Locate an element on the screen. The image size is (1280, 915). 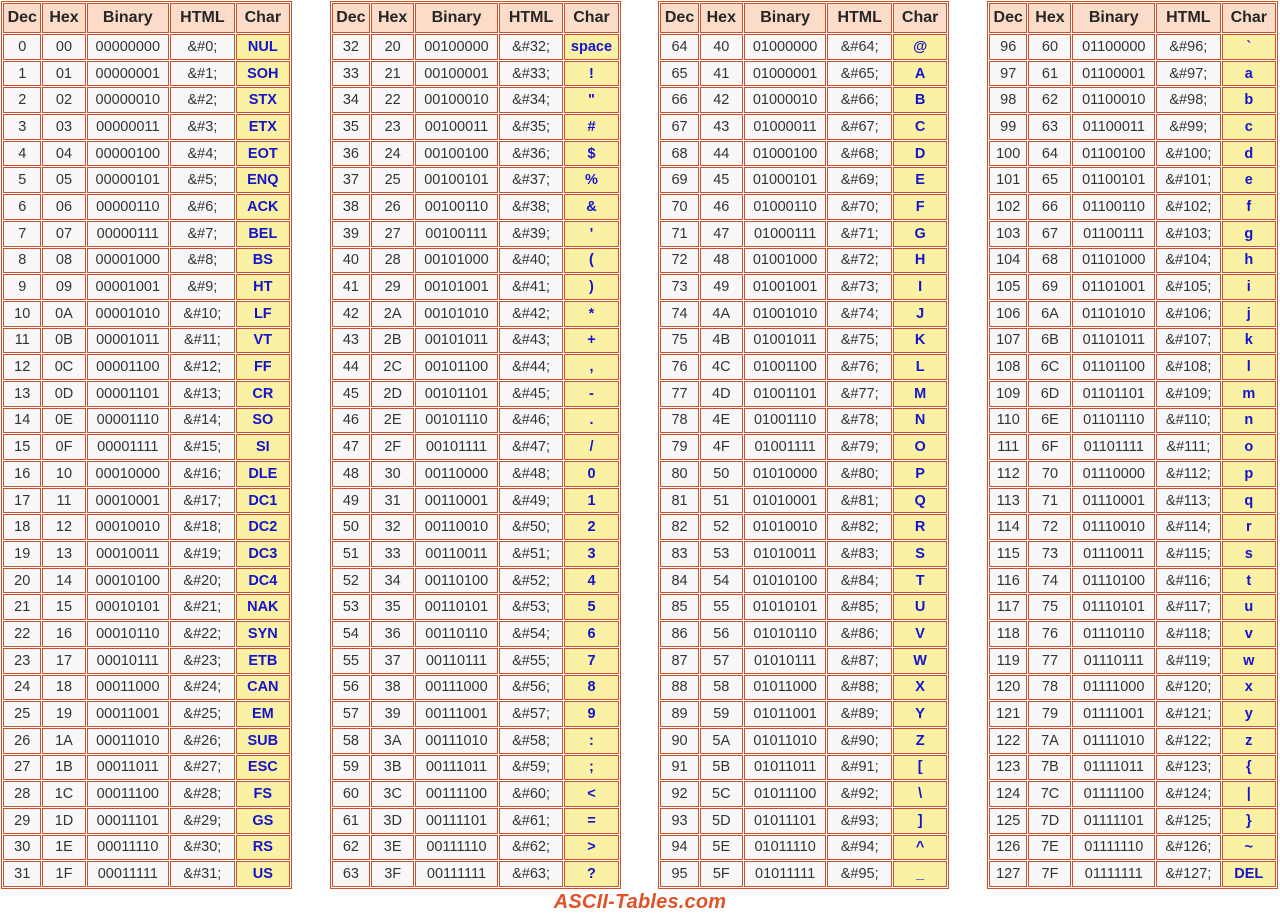
table-row: 36 24 00100100 &#36; $ is located at coordinates (475, 153).